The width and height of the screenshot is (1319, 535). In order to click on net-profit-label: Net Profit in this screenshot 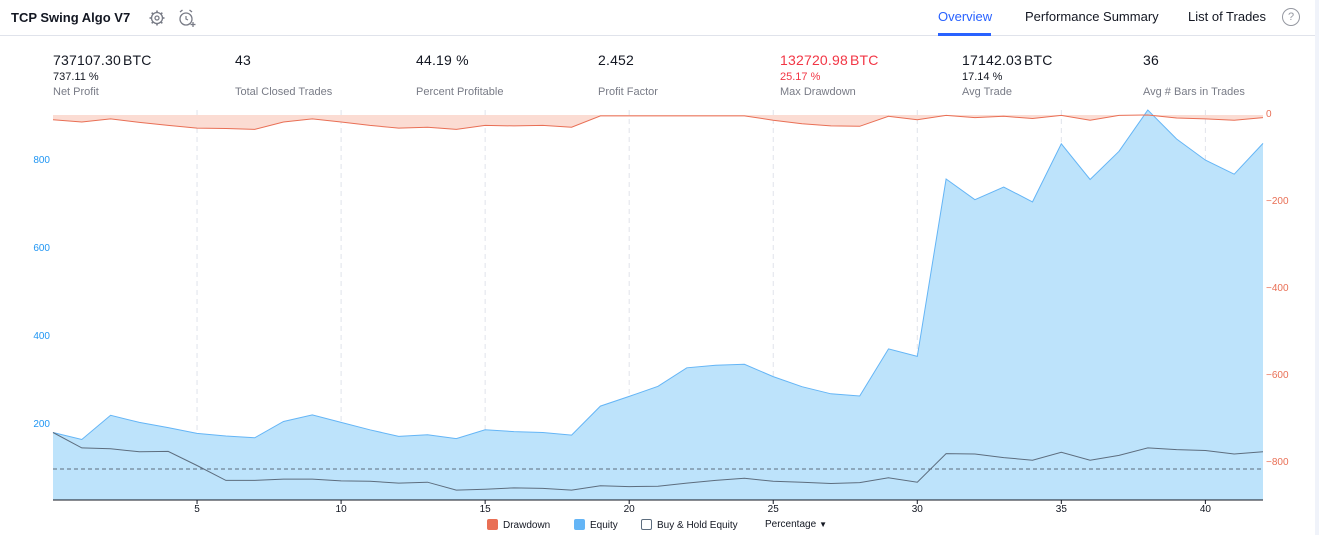, I will do `click(76, 92)`.